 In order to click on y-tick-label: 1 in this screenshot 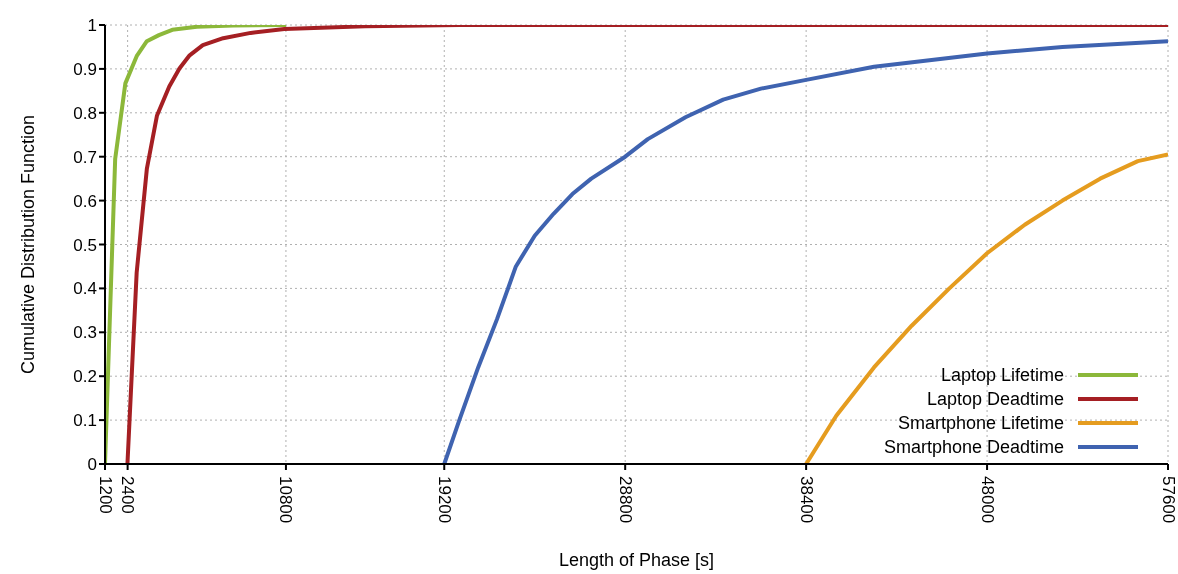, I will do `click(92, 26)`.